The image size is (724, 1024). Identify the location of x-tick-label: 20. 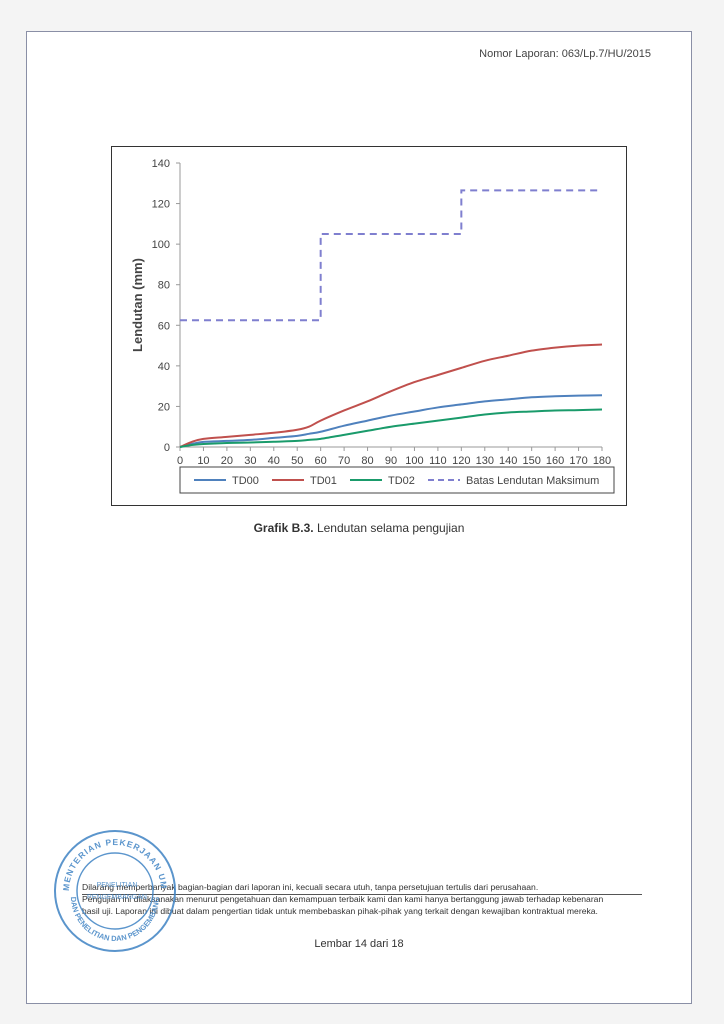
(227, 461).